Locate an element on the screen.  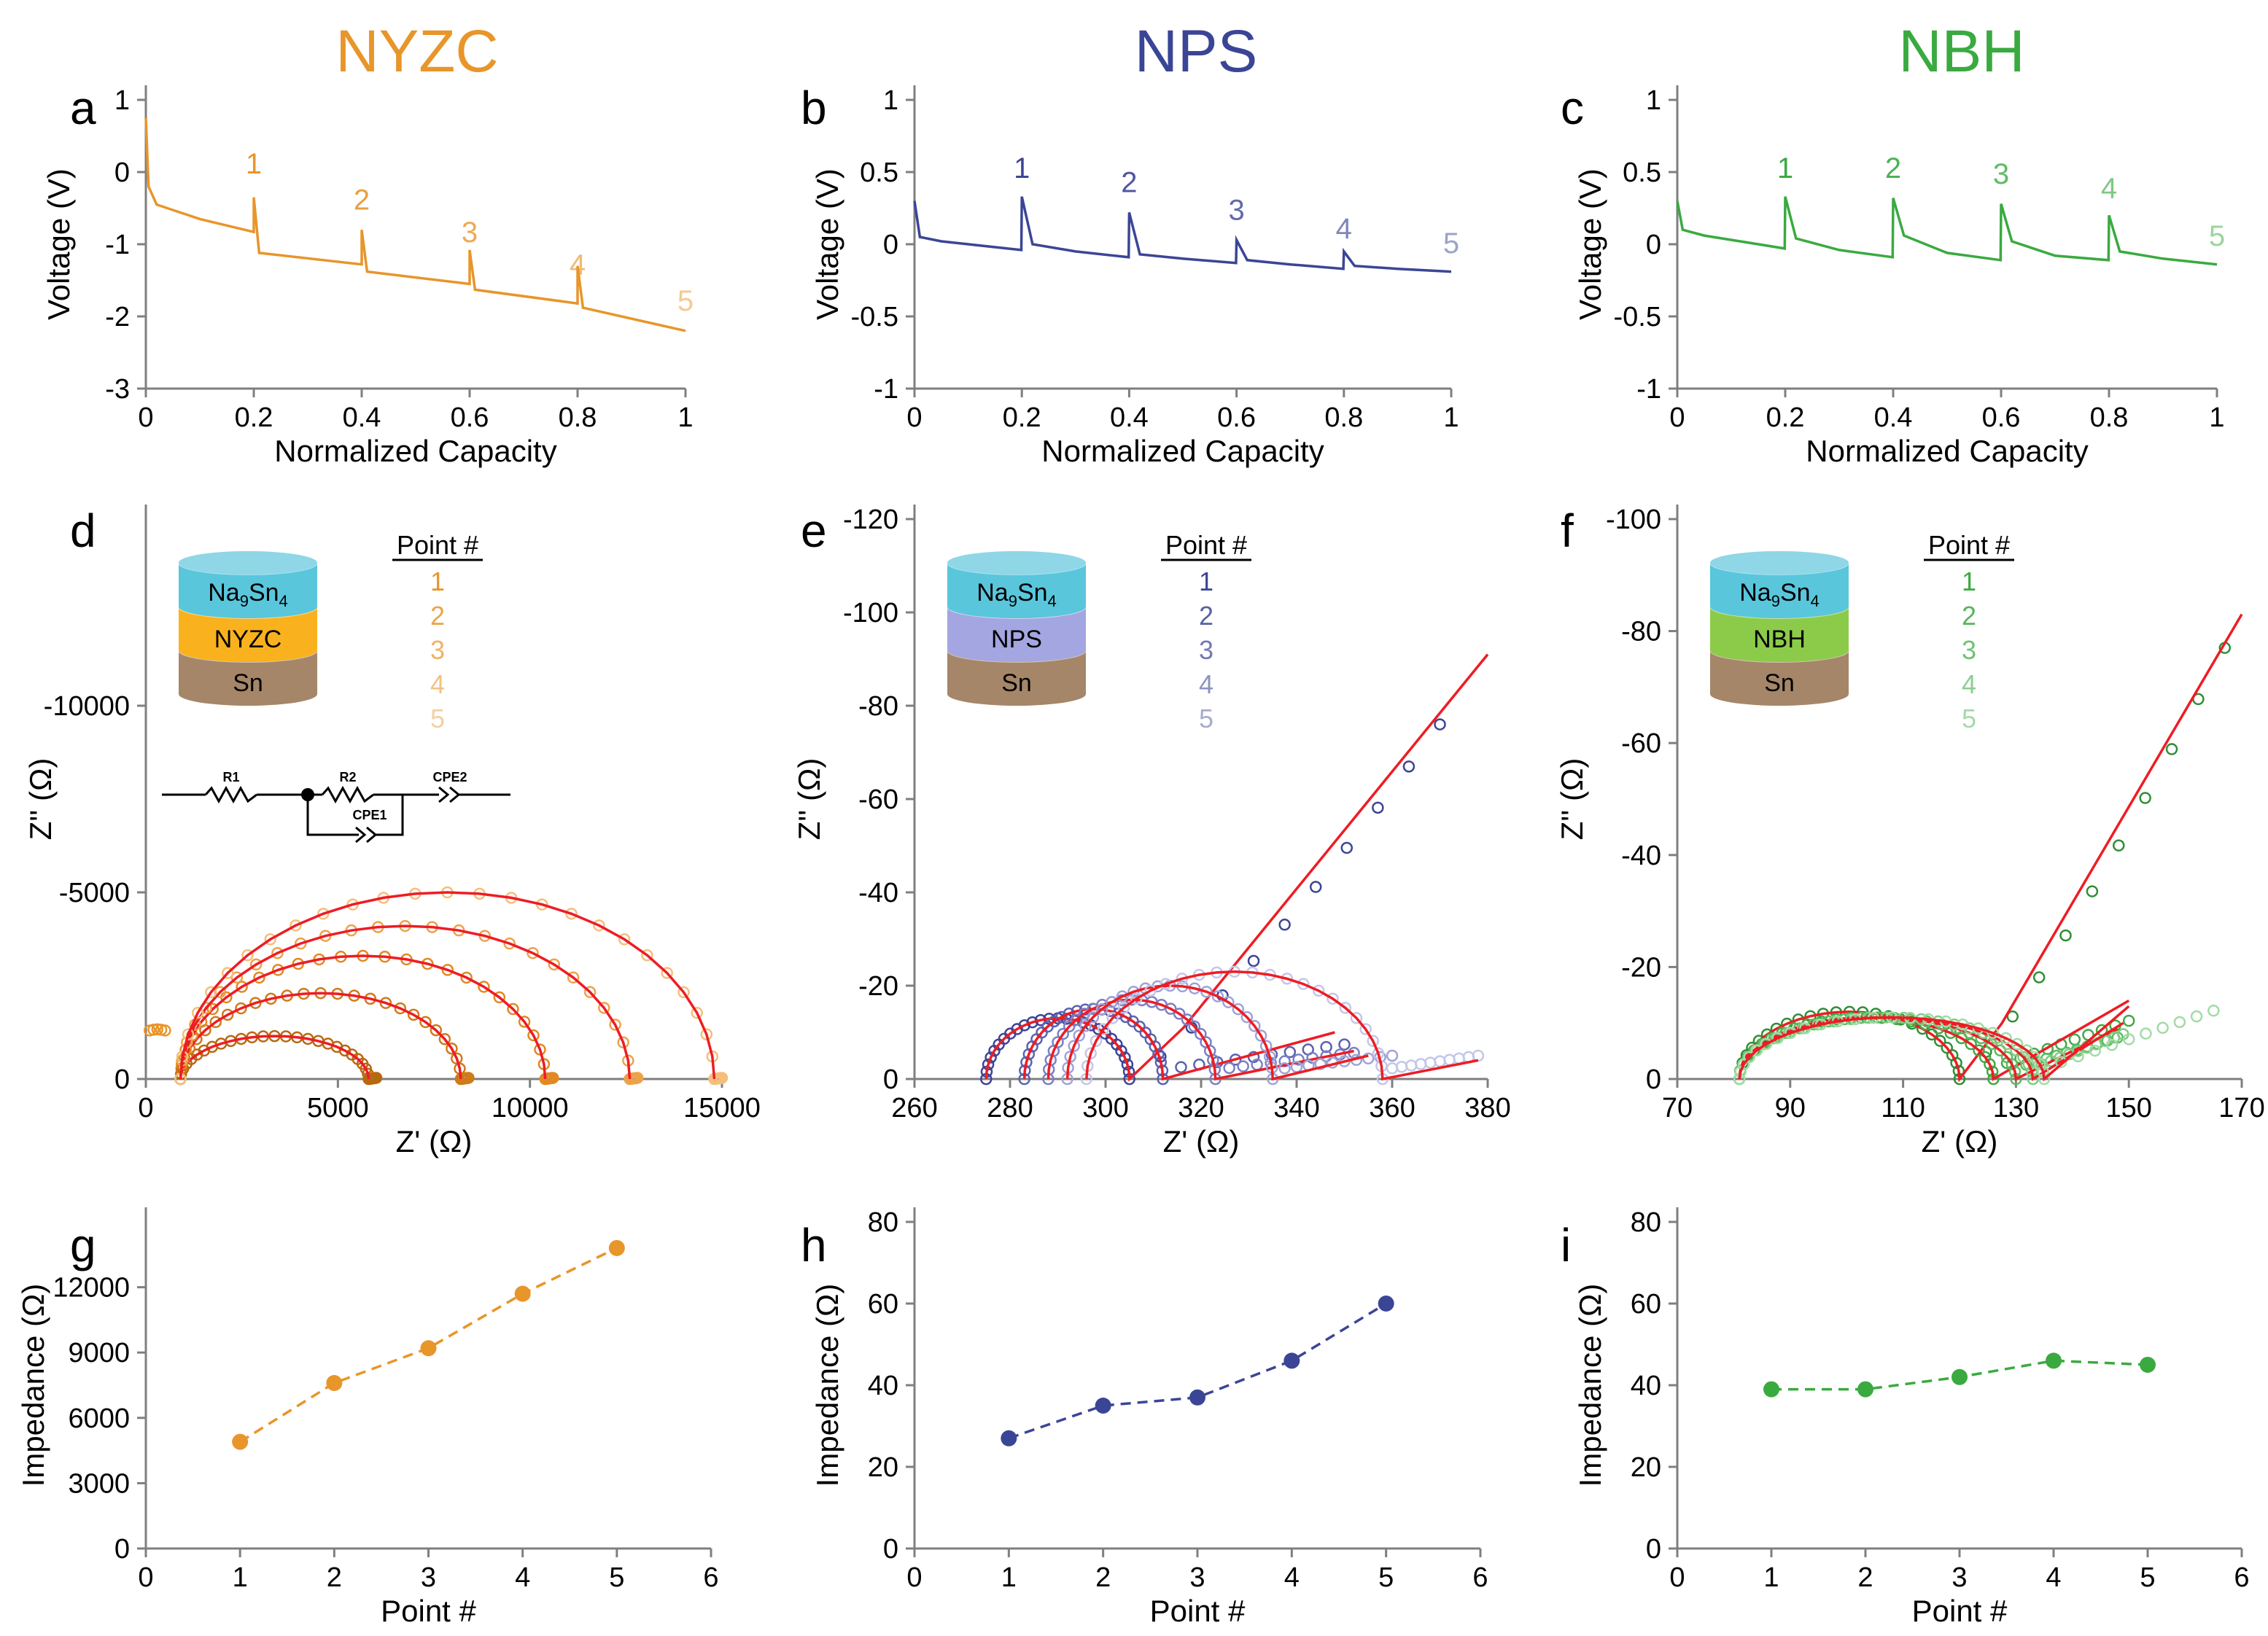
y-tick-label: 1 is located at coordinates (1653, 100).